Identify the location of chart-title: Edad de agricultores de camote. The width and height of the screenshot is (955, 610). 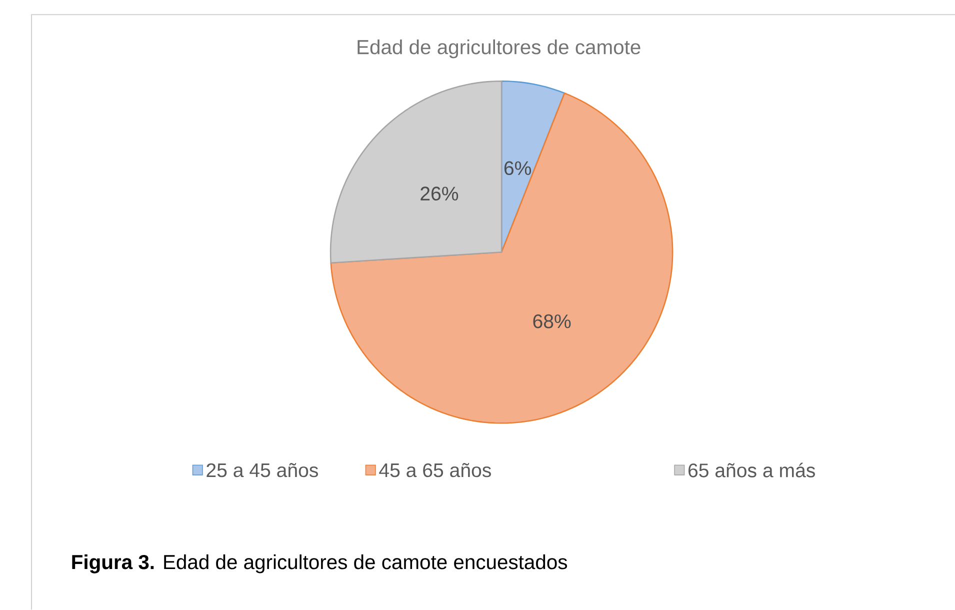
(499, 49).